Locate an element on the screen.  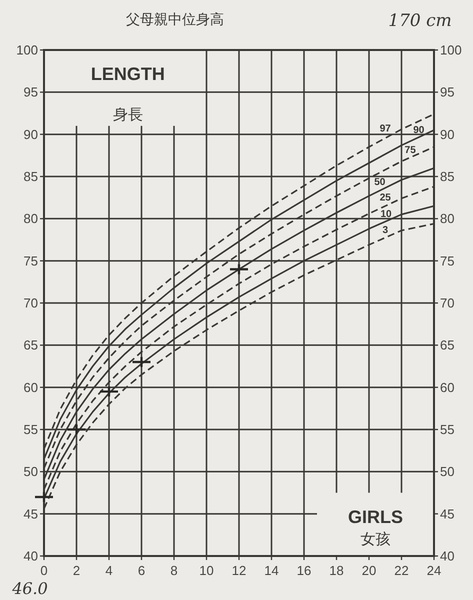
y2-tick-label: 100 is located at coordinates (451, 50).